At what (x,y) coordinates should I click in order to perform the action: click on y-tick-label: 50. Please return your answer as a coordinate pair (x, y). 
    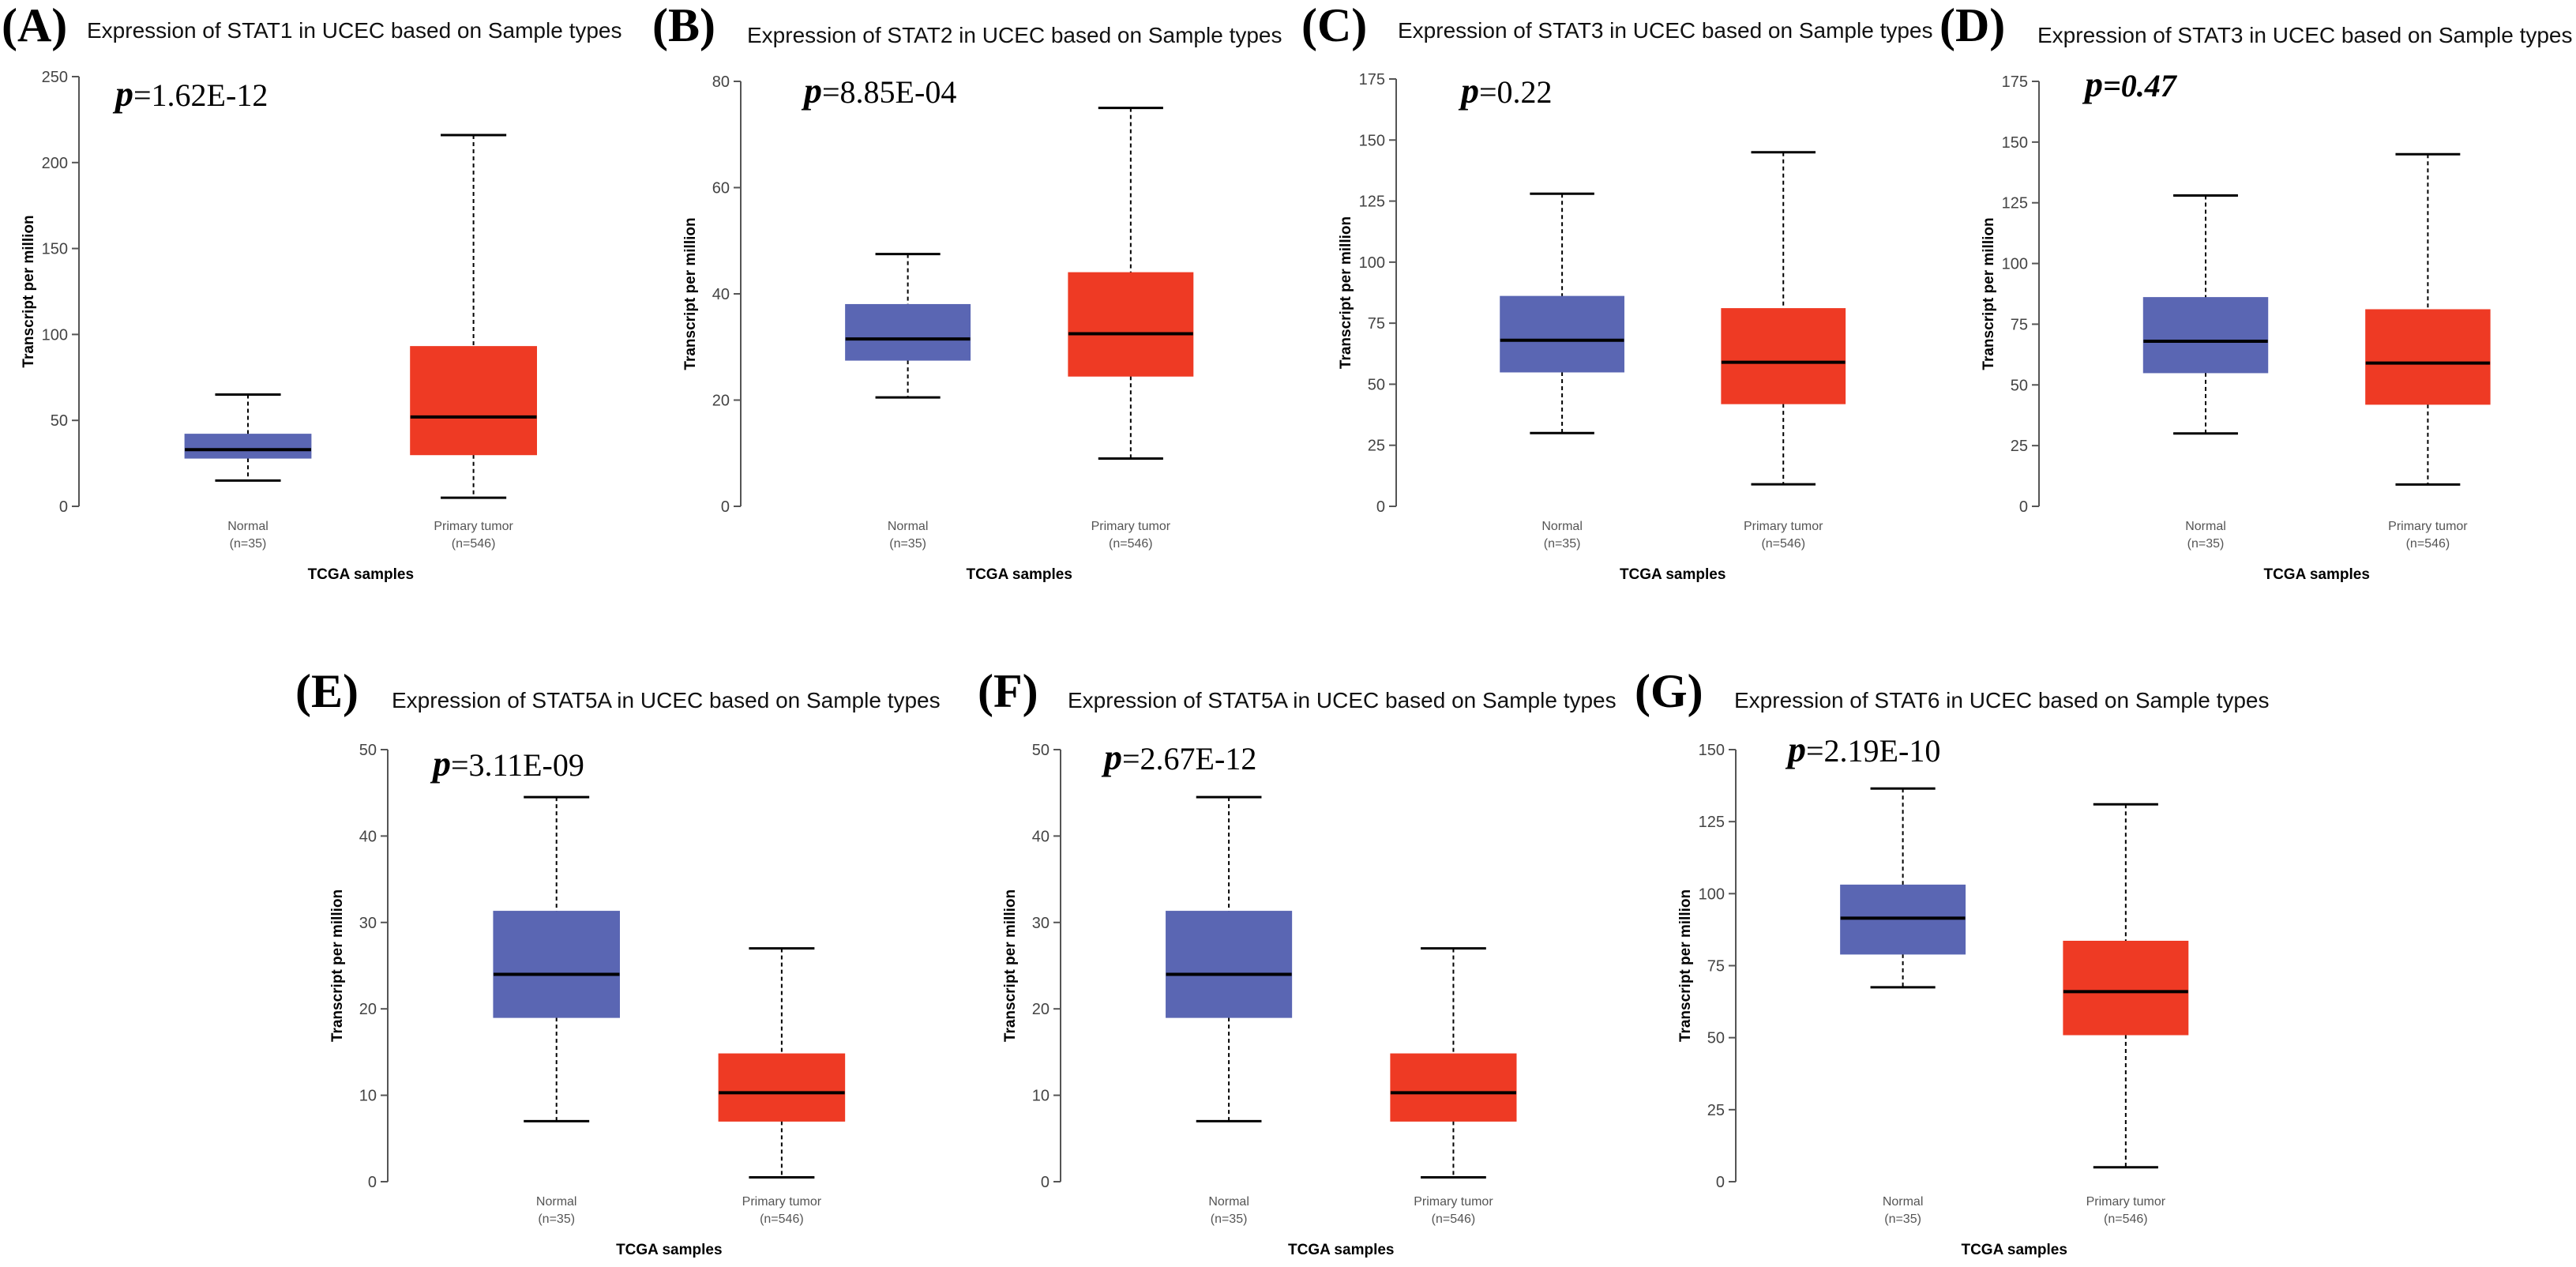
    Looking at the image, I should click on (2019, 385).